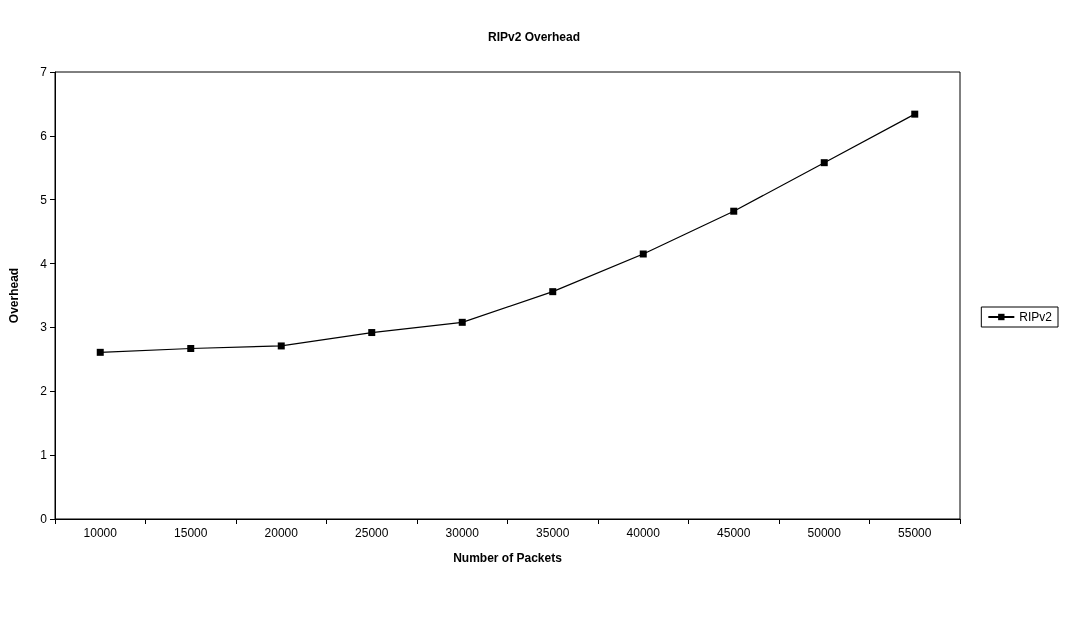  Describe the element at coordinates (734, 533) in the screenshot. I see `x-tick-label: 45000` at that location.